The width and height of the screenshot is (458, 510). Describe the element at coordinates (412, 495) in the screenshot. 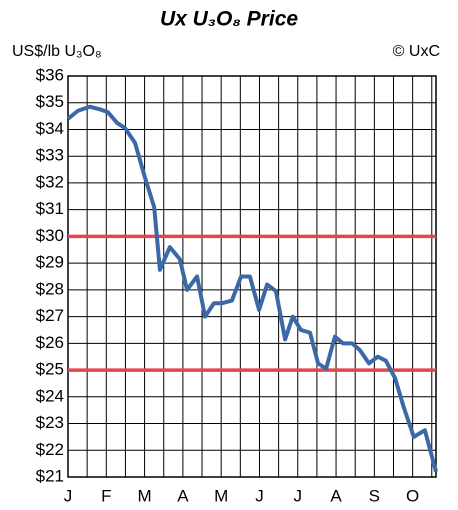

I see `x-tick-label: O` at that location.